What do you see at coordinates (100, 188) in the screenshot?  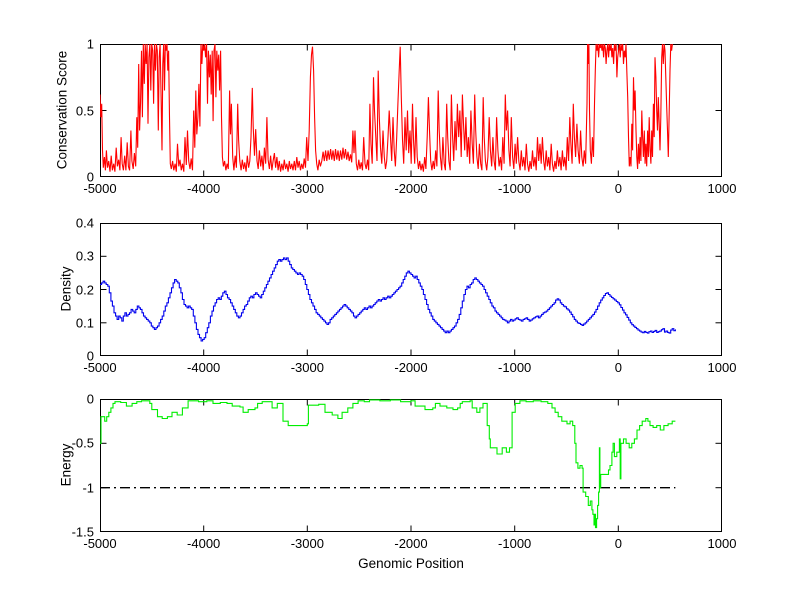 I see `conservation-x-tick-label: -5000` at bounding box center [100, 188].